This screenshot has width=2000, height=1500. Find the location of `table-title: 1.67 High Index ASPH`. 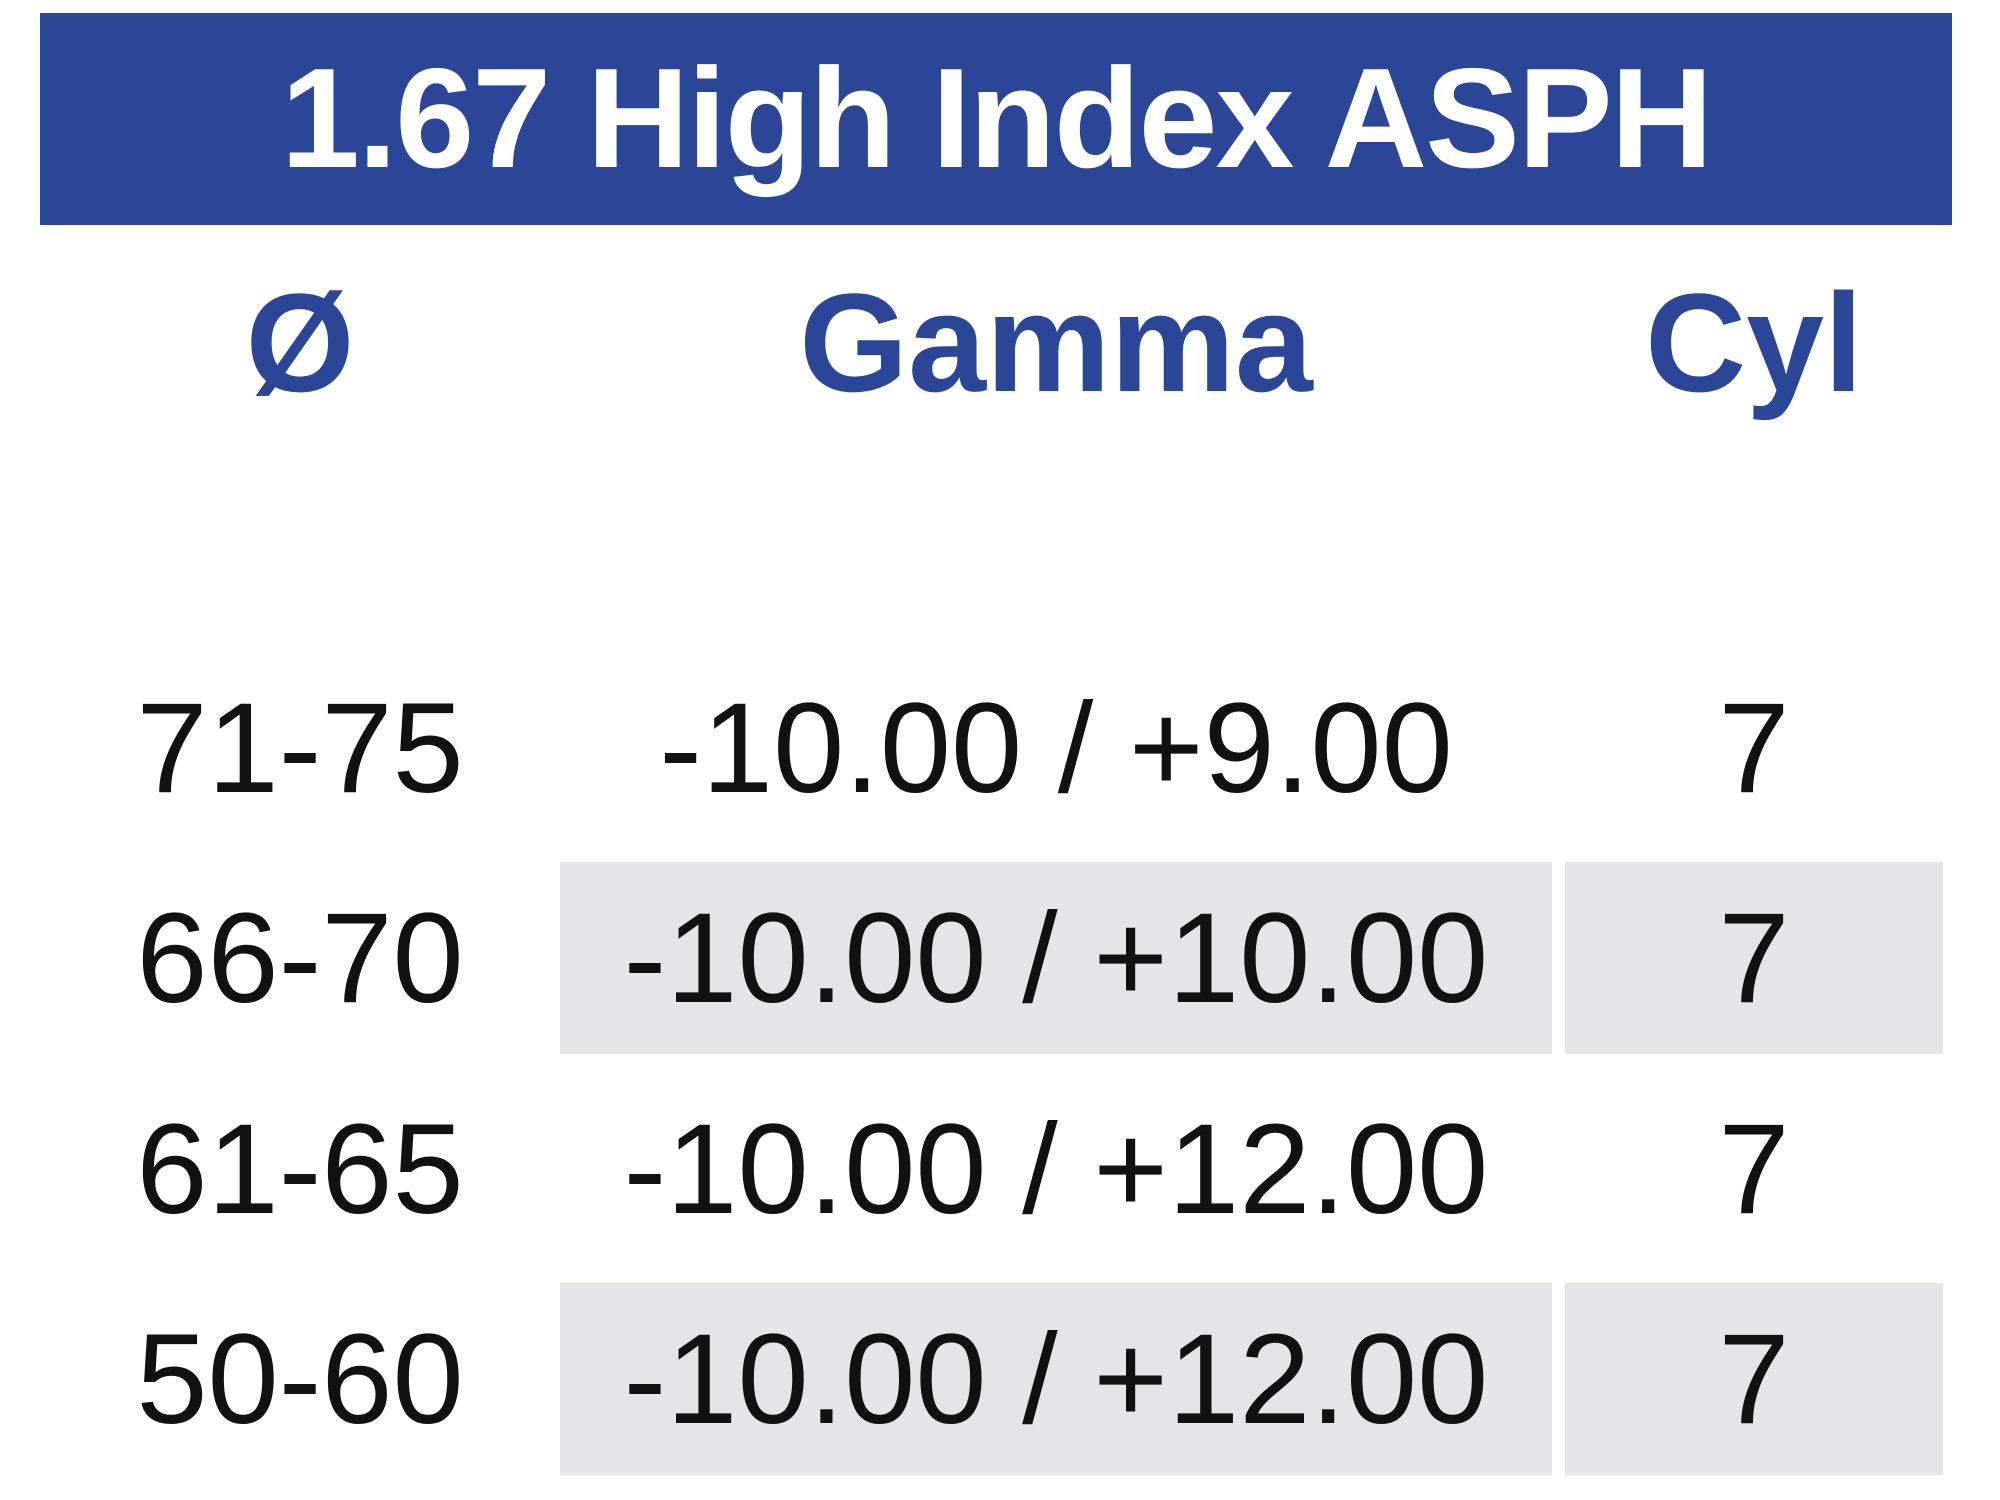

table-title: 1.67 High Index ASPH is located at coordinates (996, 118).